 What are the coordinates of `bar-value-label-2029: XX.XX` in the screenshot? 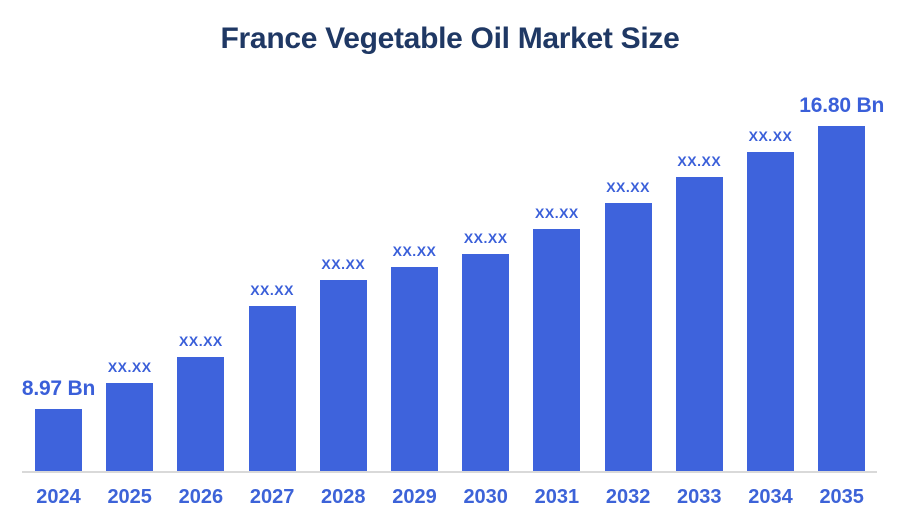 It's located at (414, 251).